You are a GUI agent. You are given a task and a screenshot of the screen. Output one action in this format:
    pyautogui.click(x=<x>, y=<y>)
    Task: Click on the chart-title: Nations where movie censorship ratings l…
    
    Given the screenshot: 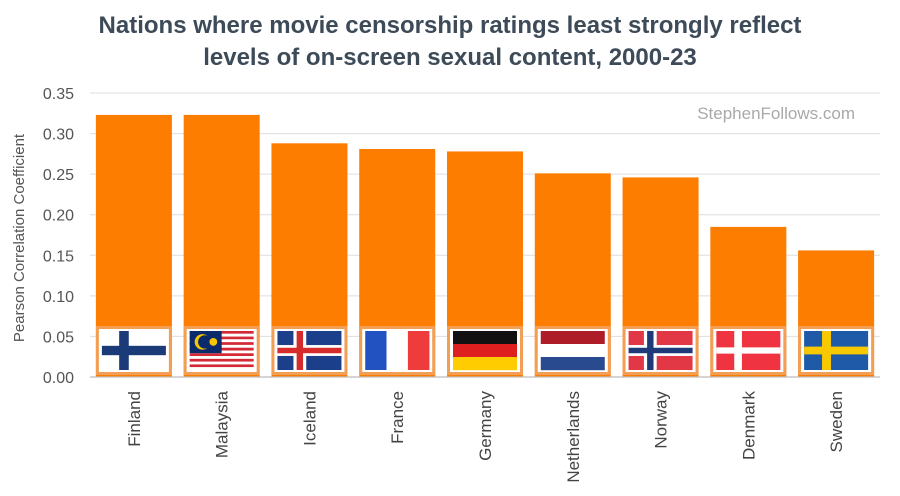 What is the action you would take?
    pyautogui.click(x=450, y=42)
    